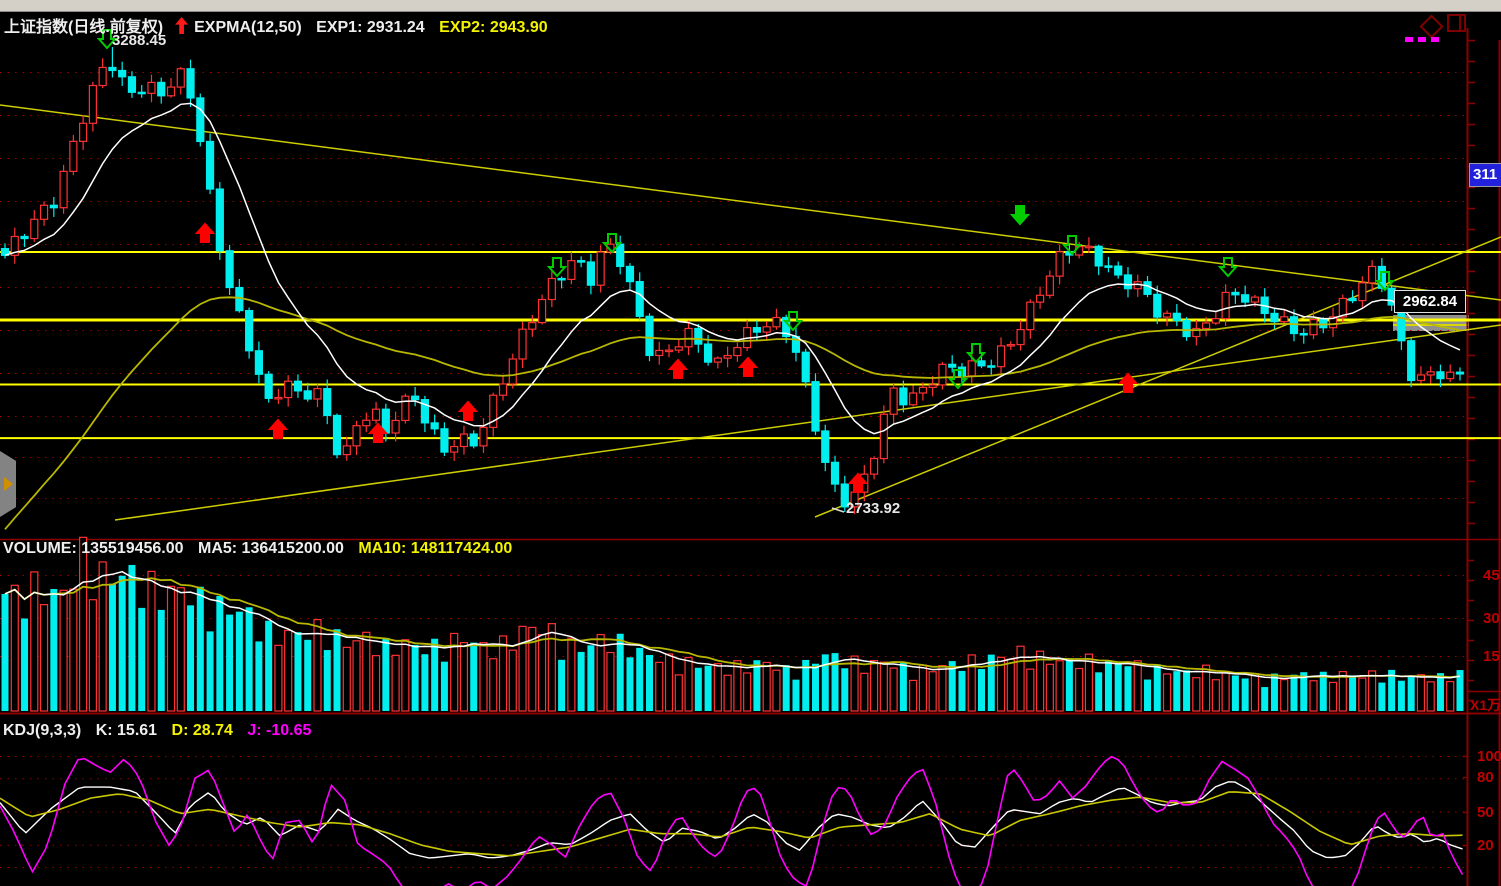 This screenshot has height=886, width=1501. I want to click on kdj-axis-label: 20, so click(1485, 845).